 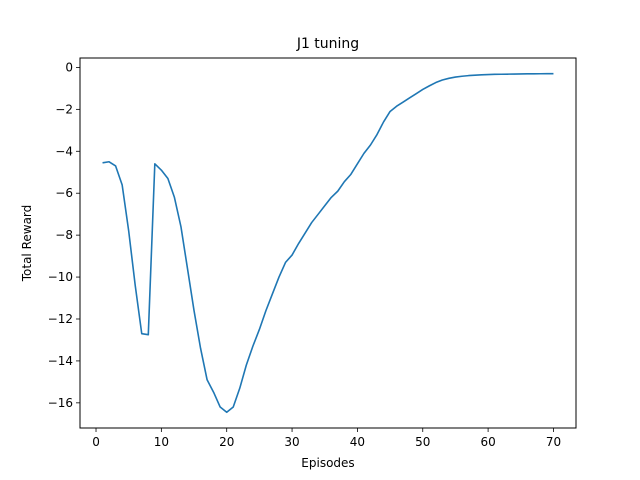 I want to click on chart-title: J1 tuning, so click(x=327, y=44).